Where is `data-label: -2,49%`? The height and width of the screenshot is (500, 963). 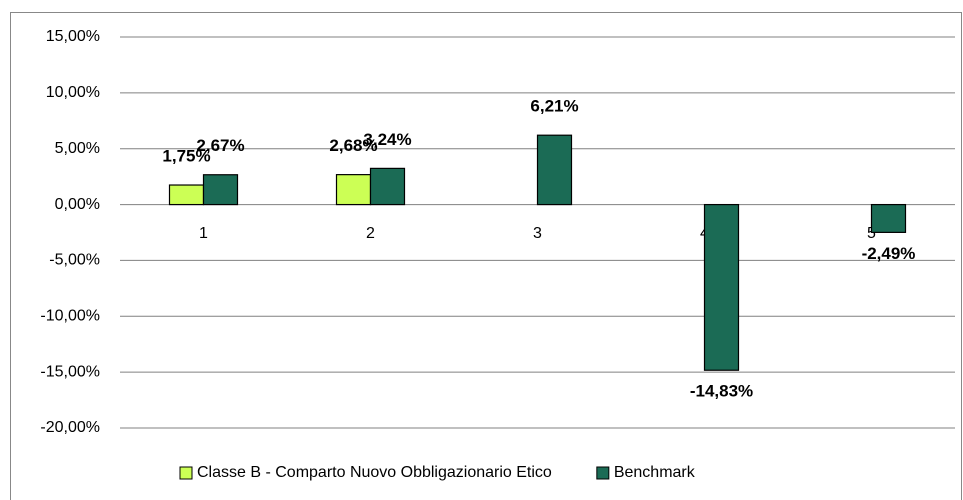
data-label: -2,49% is located at coordinates (889, 253).